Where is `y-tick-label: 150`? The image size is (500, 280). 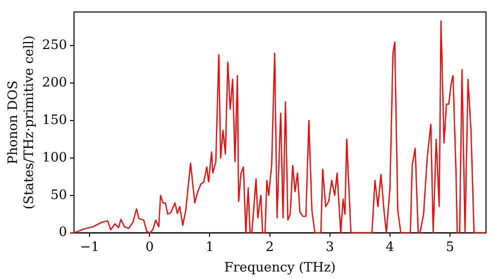
y-tick-label: 150 is located at coordinates (55, 120).